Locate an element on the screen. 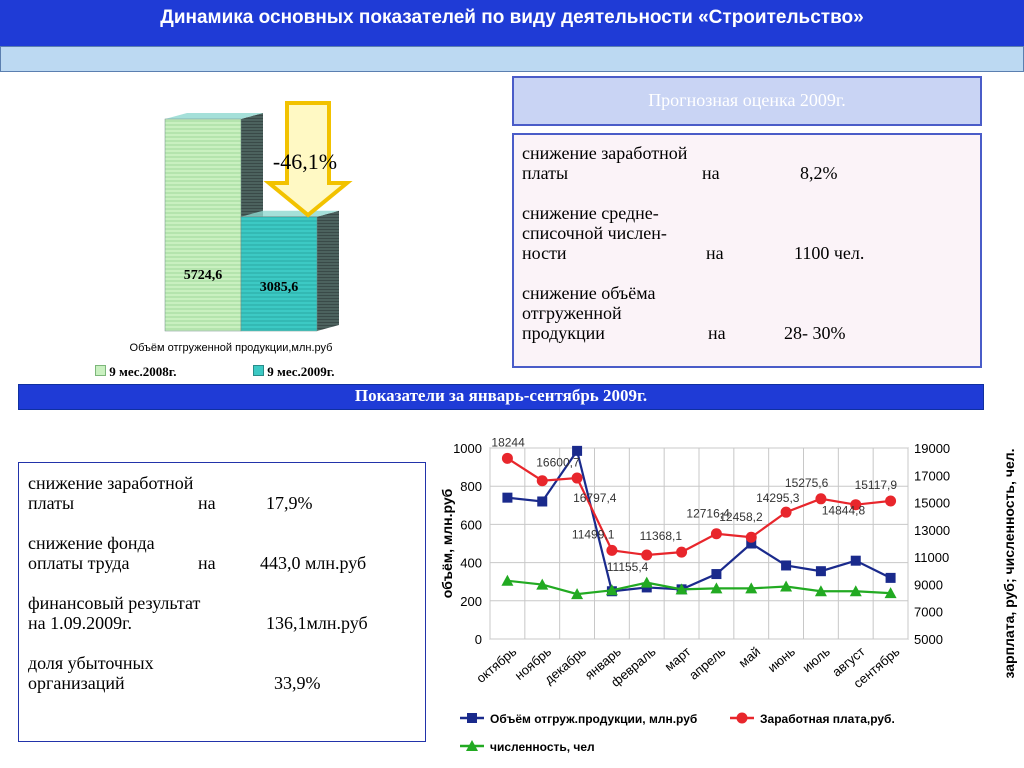 The image size is (1024, 768). data-label: 11499,1 is located at coordinates (593, 534).